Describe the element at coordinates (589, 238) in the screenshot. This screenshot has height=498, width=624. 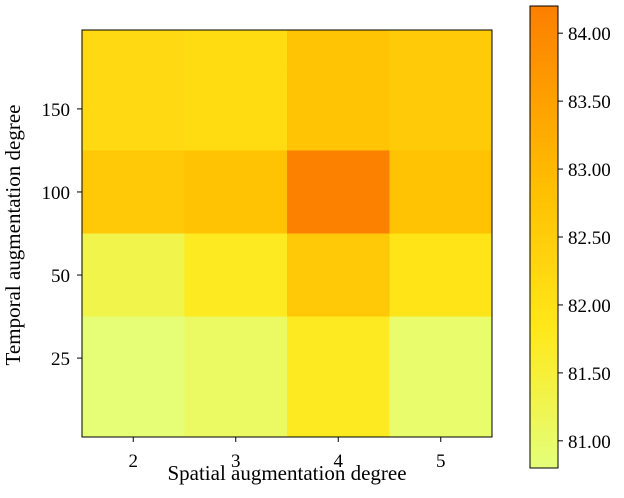
I see `colorbar-tick-label: 82.50` at that location.